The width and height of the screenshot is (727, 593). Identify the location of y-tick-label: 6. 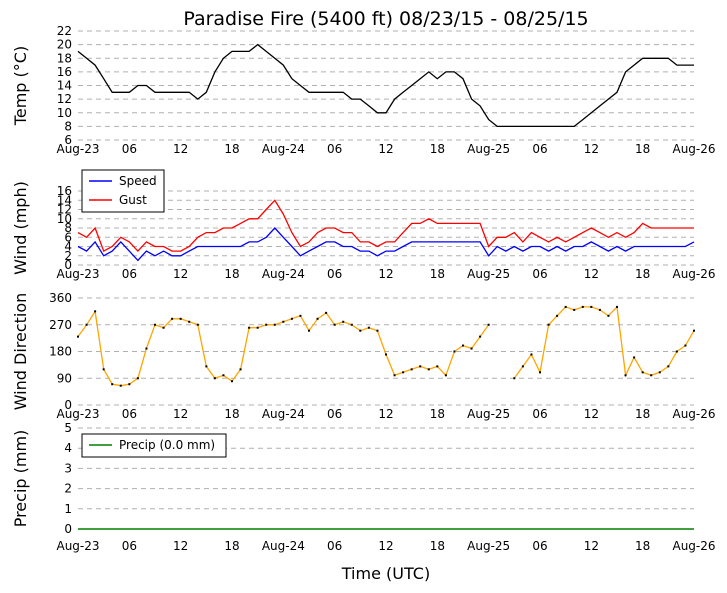
(68, 140).